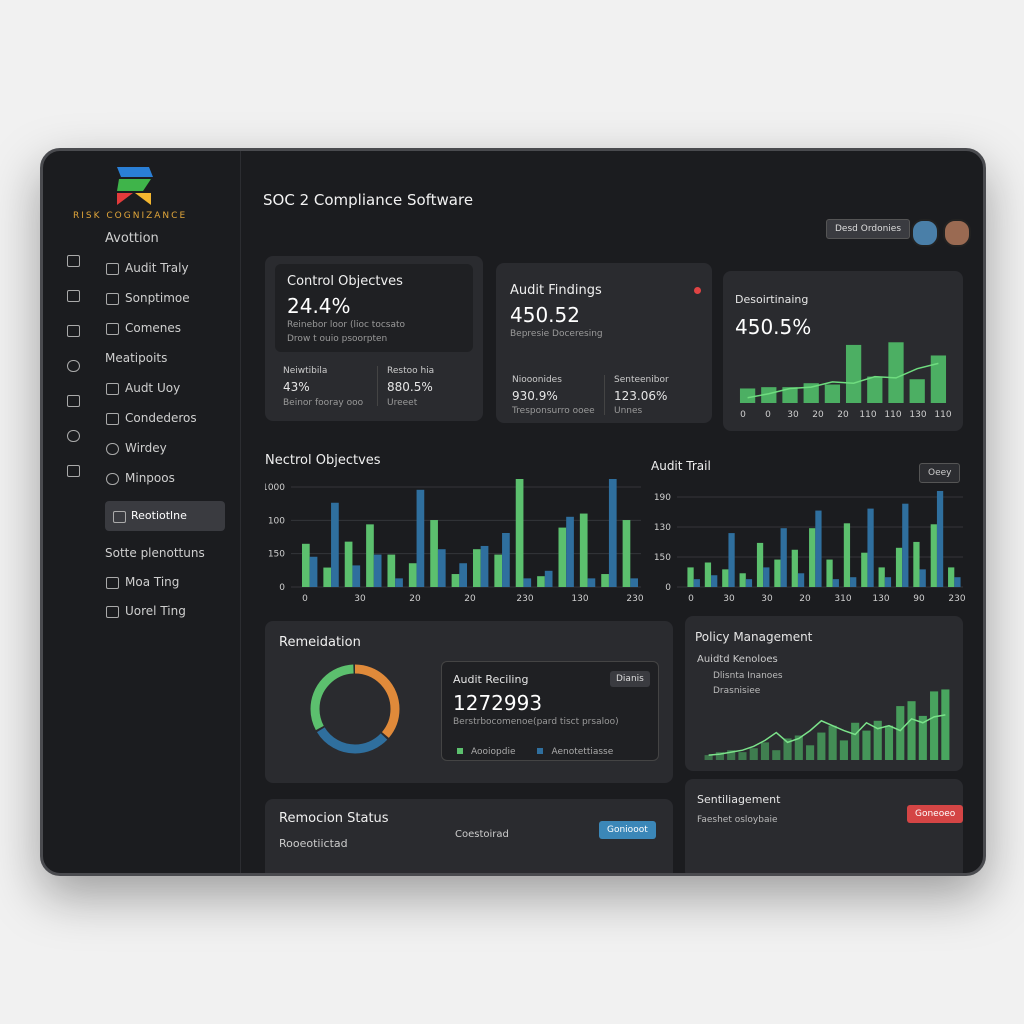 The width and height of the screenshot is (1024, 1024). What do you see at coordinates (579, 599) in the screenshot?
I see `x-axis-label: 130` at bounding box center [579, 599].